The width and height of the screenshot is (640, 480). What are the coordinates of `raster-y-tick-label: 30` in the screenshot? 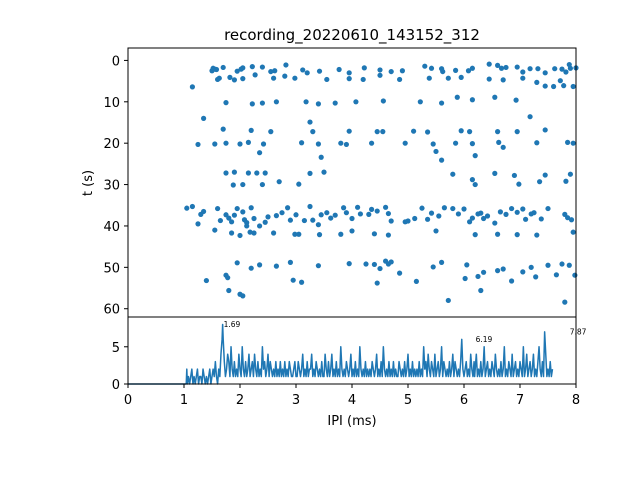 It's located at (111, 186).